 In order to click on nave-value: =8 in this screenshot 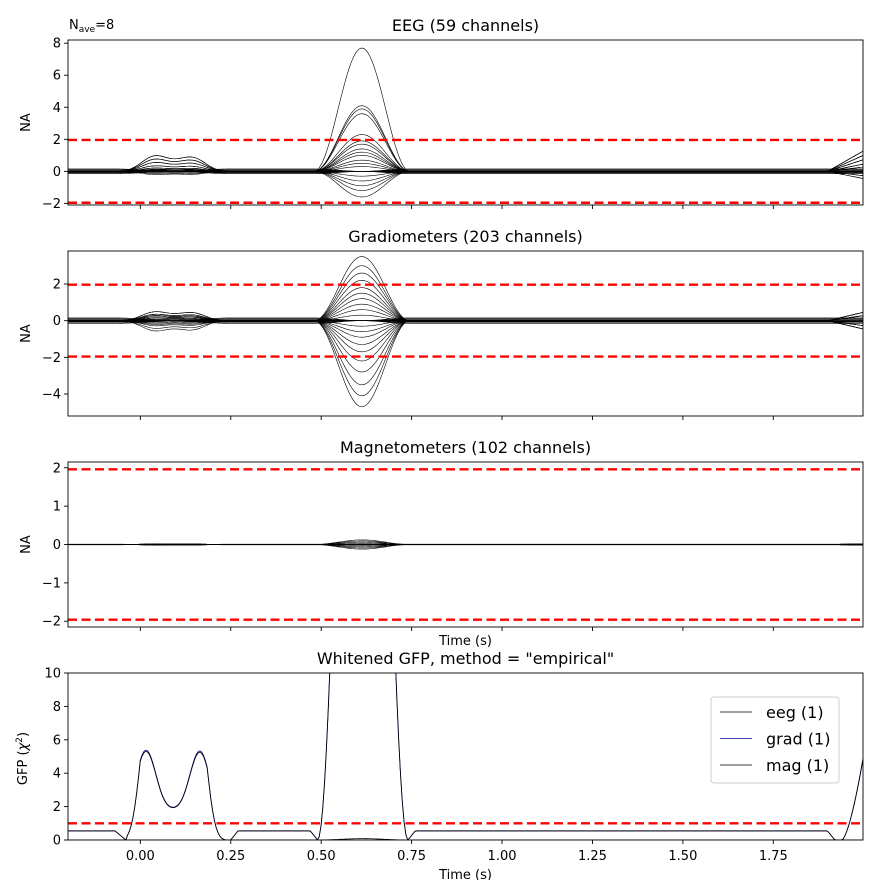, I will do `click(104, 25)`.